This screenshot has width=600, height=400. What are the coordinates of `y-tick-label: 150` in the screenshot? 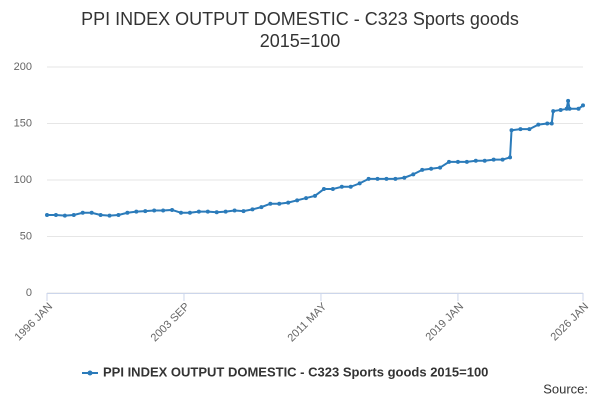 It's located at (23, 123).